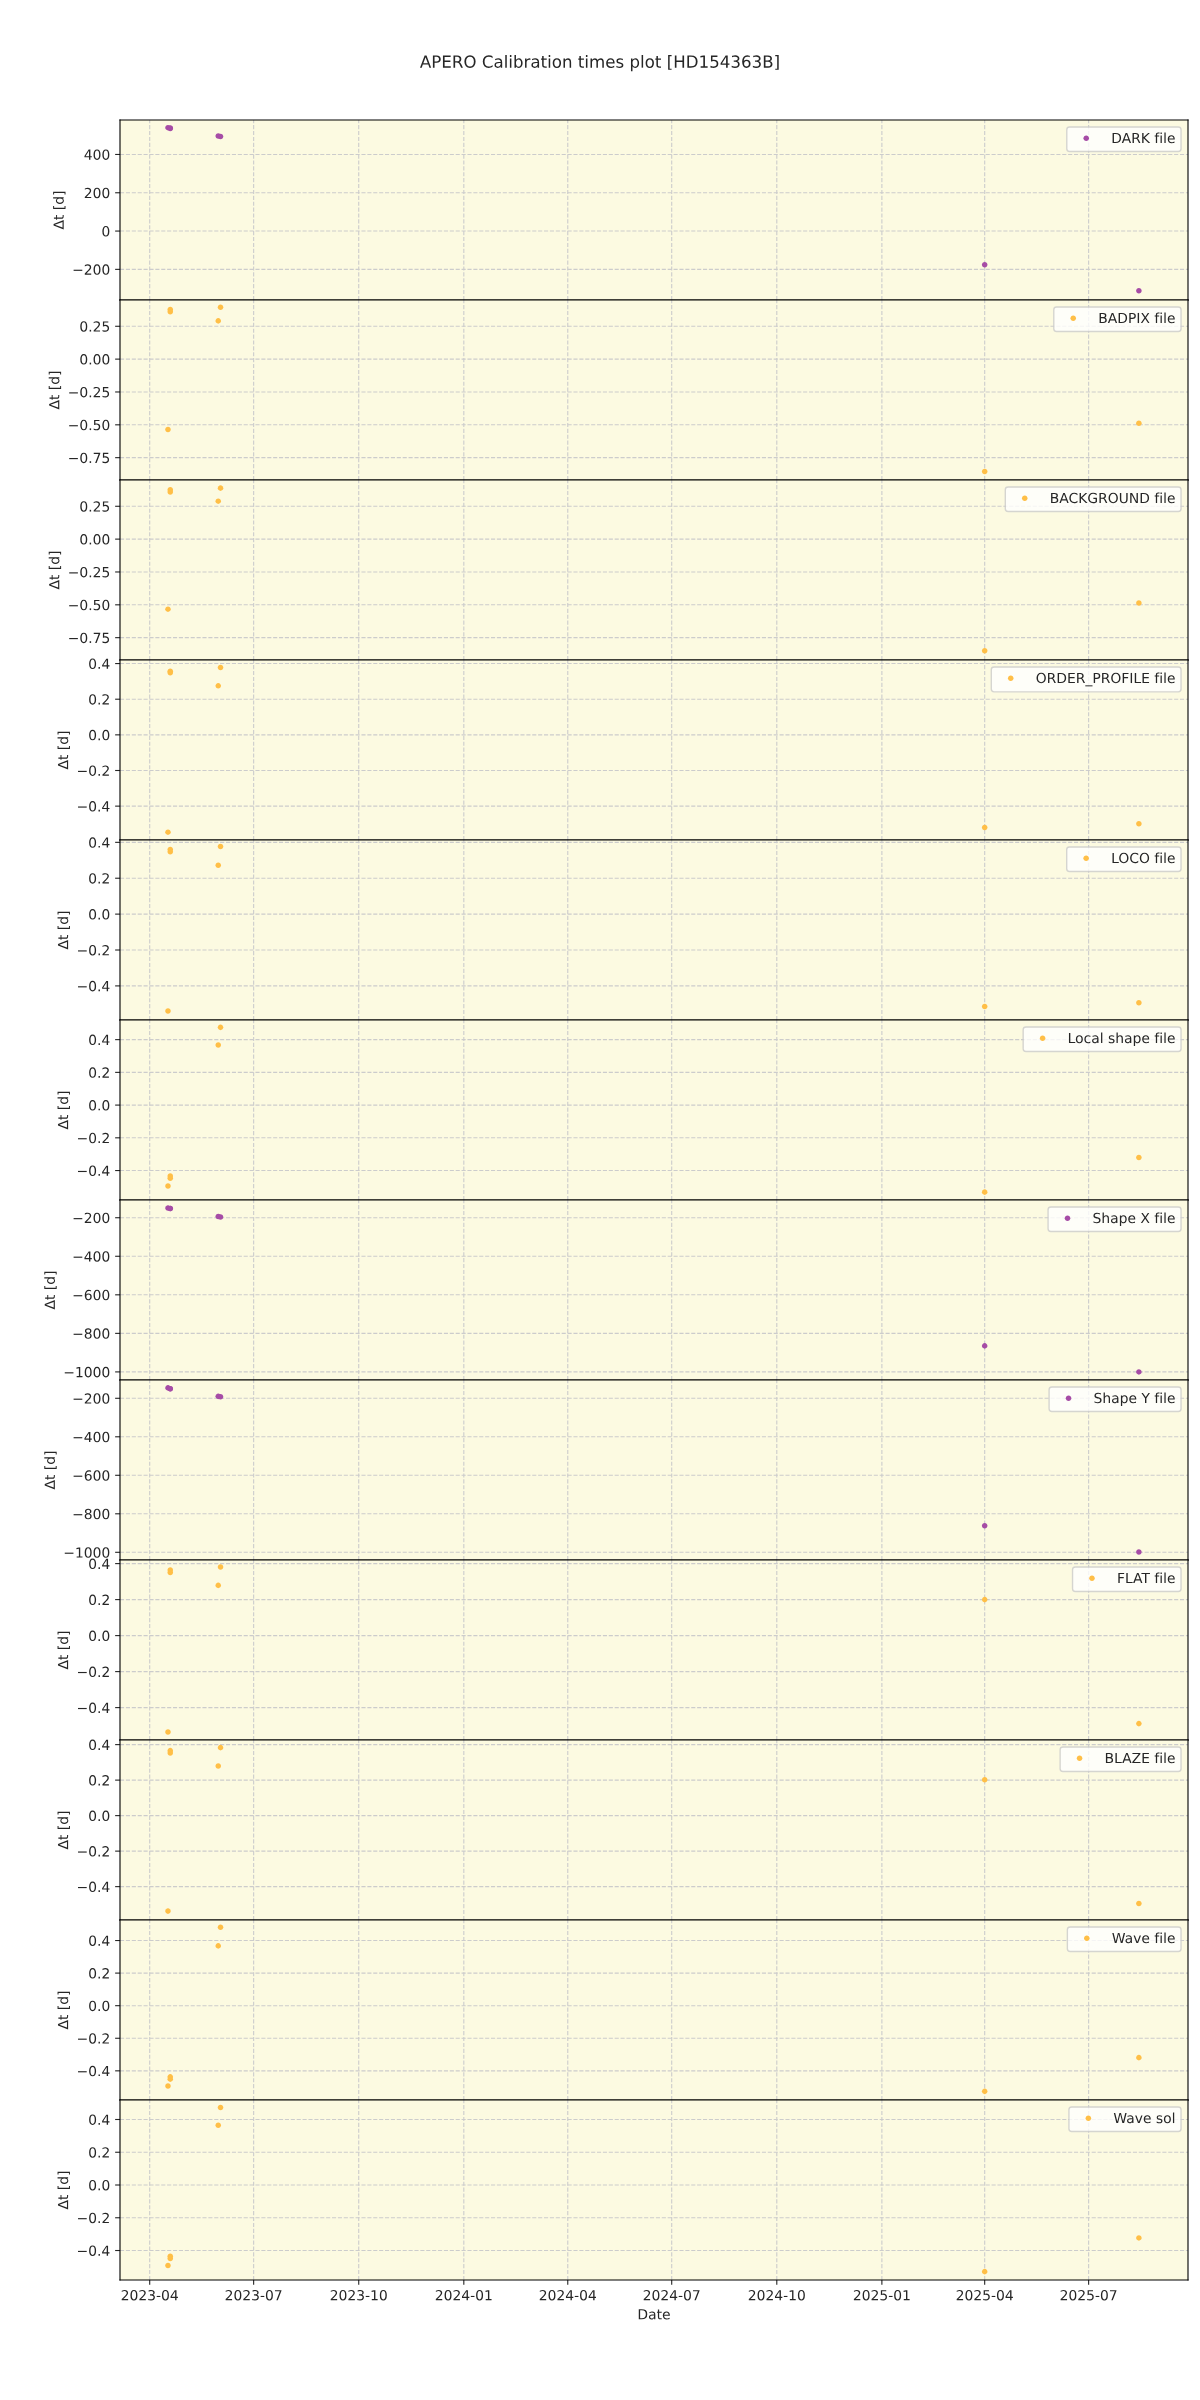 This screenshot has height=2400, width=1200. Describe the element at coordinates (1088, 2295) in the screenshot. I see `x-tick-label: 2025-07` at that location.